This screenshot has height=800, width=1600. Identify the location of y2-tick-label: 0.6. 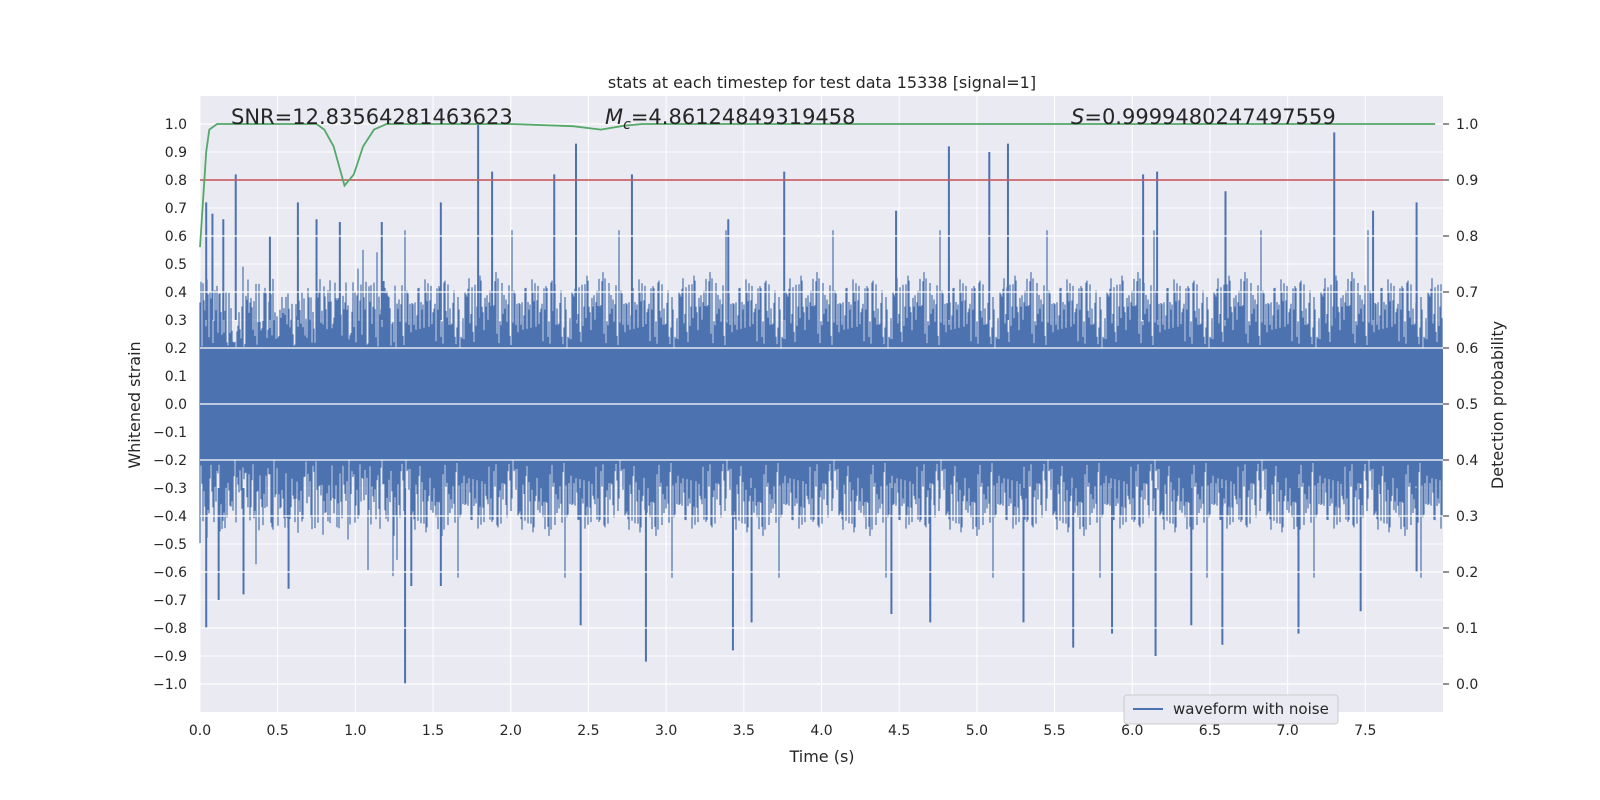
(1467, 349).